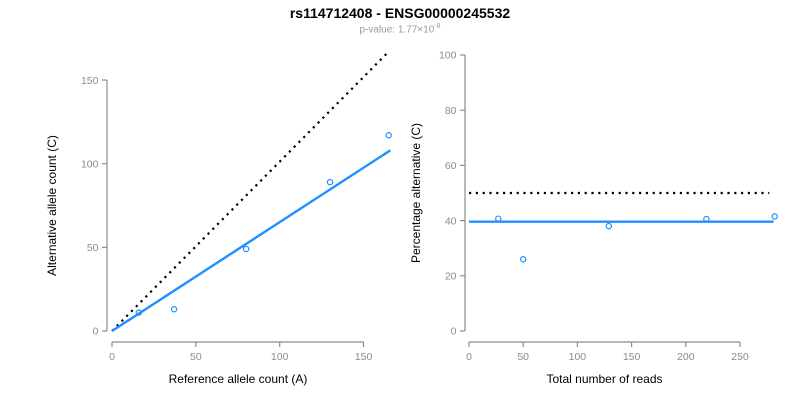  I want to click on y-tick-label: 80, so click(451, 111).